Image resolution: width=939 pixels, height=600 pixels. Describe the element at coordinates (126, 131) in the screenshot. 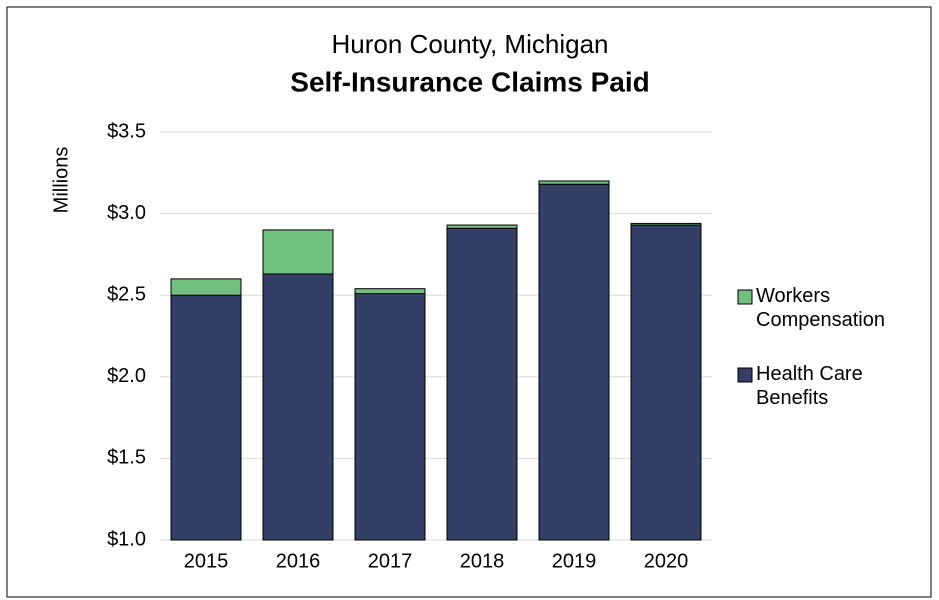

I see `y-tick-label: $3.5` at that location.